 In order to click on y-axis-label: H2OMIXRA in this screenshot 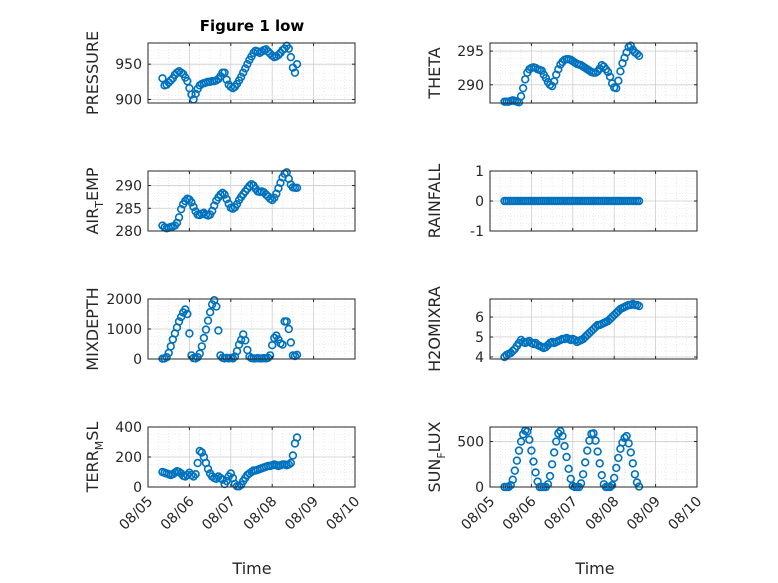, I will do `click(434, 329)`.